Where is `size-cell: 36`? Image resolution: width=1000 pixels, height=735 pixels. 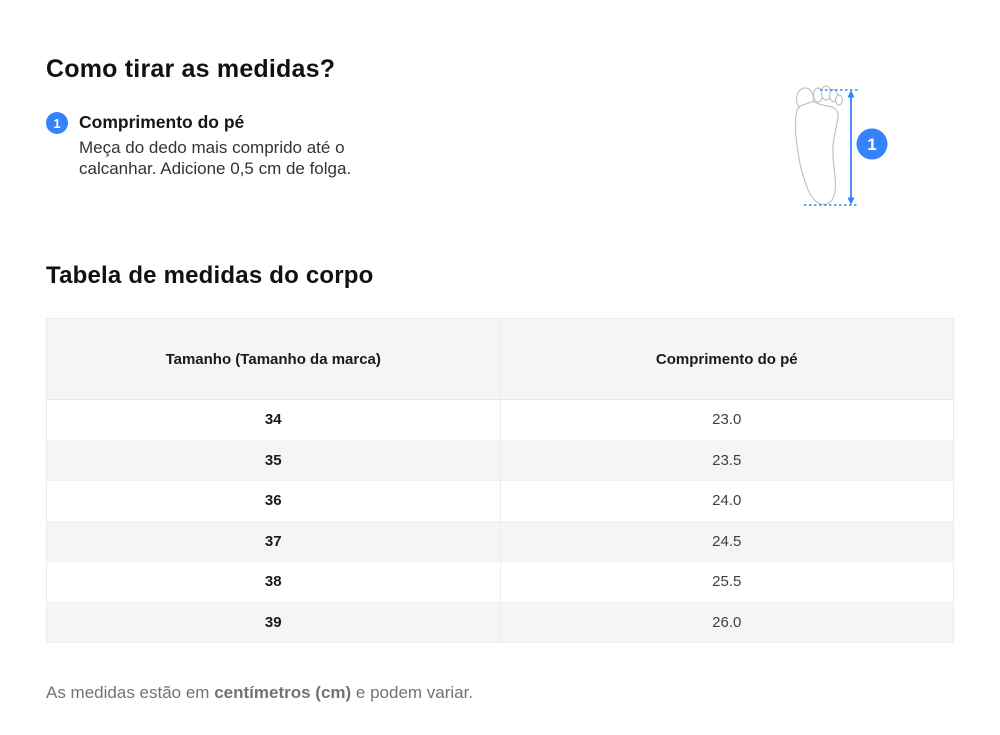
size-cell: 36 is located at coordinates (273, 501).